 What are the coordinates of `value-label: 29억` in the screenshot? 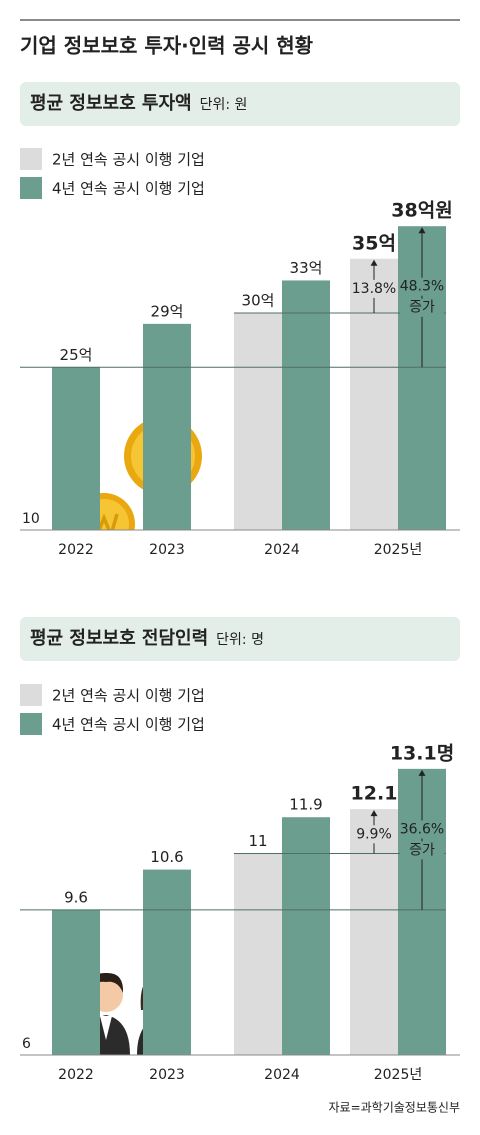 It's located at (167, 311).